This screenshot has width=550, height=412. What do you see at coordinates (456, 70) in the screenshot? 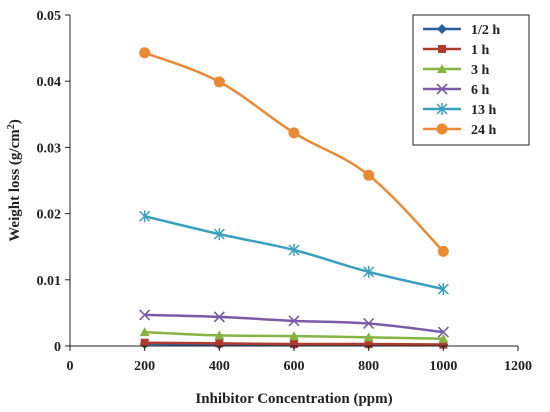
I see `legend-item: 3 h` at bounding box center [456, 70].